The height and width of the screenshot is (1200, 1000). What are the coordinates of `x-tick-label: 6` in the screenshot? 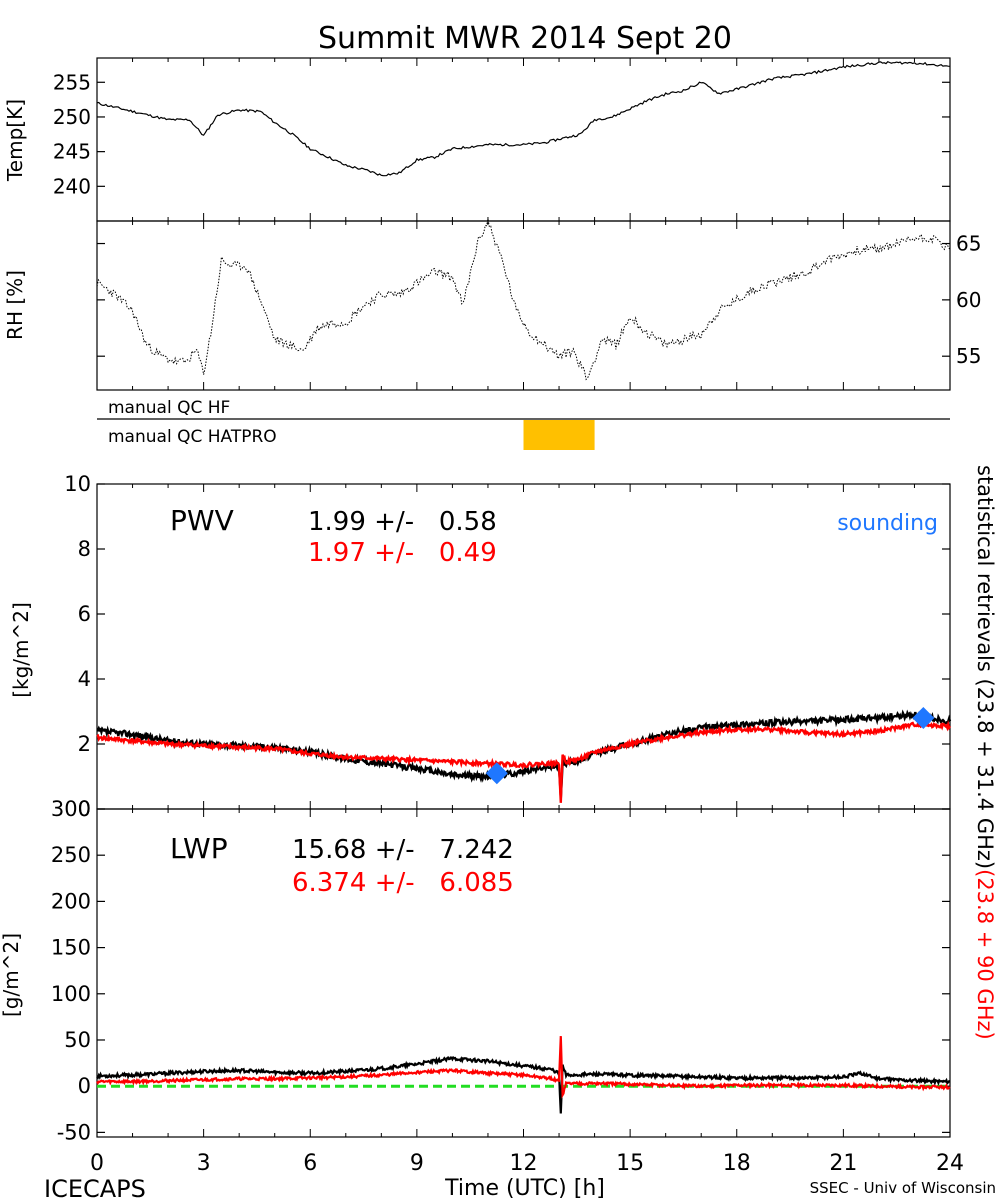 It's located at (310, 1163).